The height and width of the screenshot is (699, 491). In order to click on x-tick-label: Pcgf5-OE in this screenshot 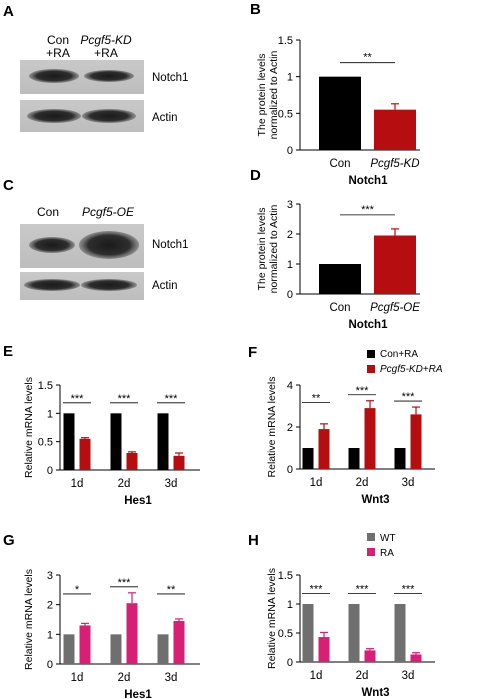, I will do `click(395, 308)`.